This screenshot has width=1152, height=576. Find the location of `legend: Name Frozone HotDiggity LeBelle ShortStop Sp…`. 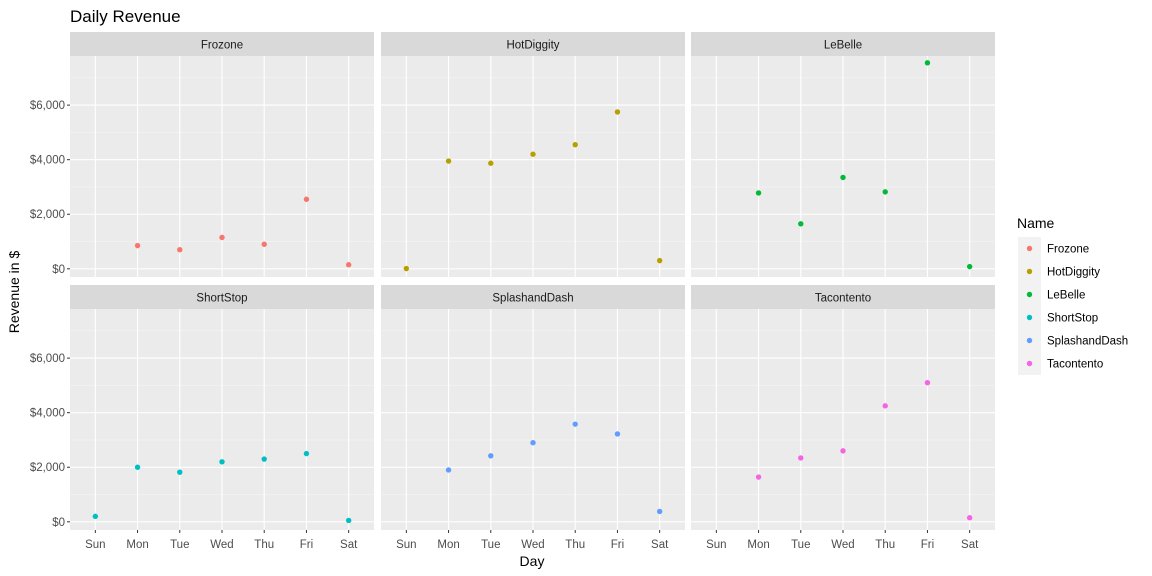

legend: Name Frozone HotDiggity LeBelle ShortStop Sp… is located at coordinates (1072, 295).